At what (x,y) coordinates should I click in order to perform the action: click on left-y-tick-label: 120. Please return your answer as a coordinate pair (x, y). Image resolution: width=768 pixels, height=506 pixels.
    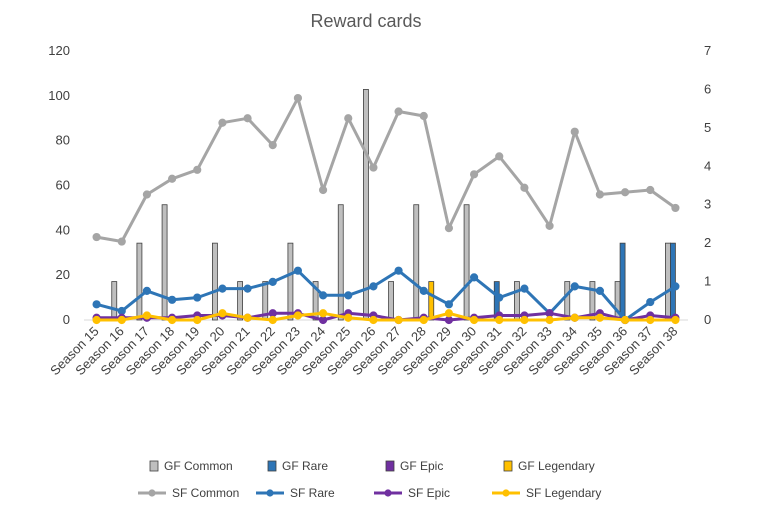
    Looking at the image, I should click on (59, 50).